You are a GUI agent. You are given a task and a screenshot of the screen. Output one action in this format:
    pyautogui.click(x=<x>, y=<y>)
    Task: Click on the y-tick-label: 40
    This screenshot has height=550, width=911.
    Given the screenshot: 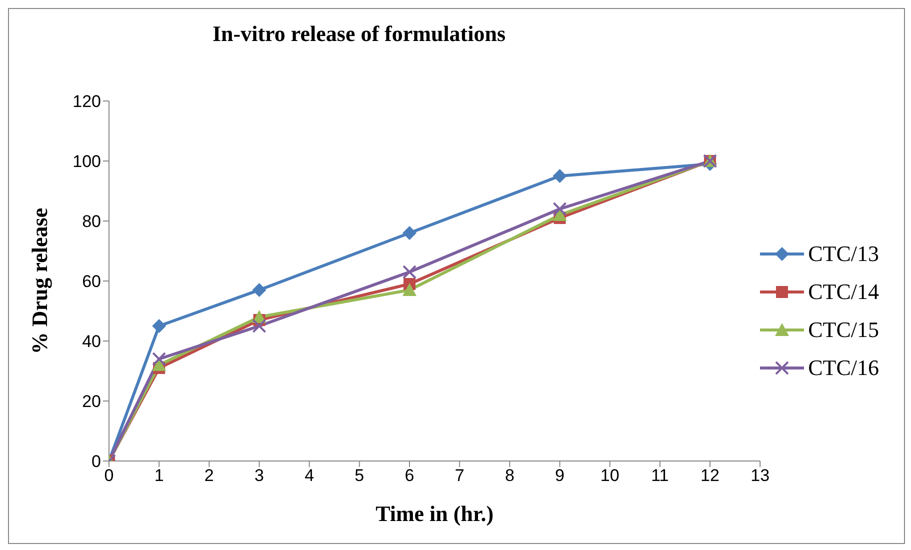 What is the action you would take?
    pyautogui.click(x=91, y=342)
    